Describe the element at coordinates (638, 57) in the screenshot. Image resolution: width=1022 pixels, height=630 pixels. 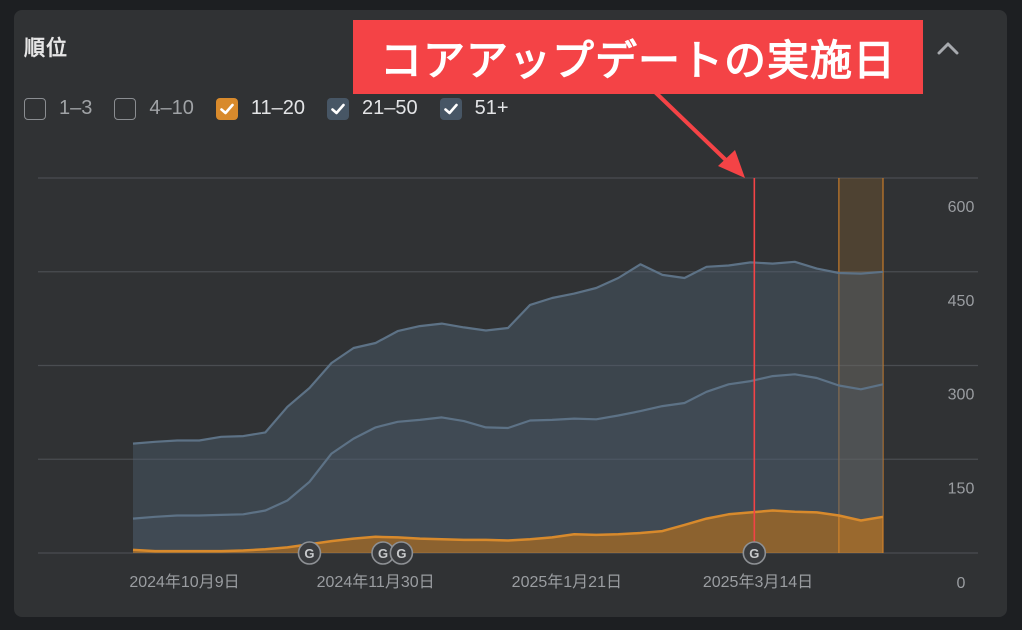
I see `core-update-annotation: コアアップデートの実施日` at that location.